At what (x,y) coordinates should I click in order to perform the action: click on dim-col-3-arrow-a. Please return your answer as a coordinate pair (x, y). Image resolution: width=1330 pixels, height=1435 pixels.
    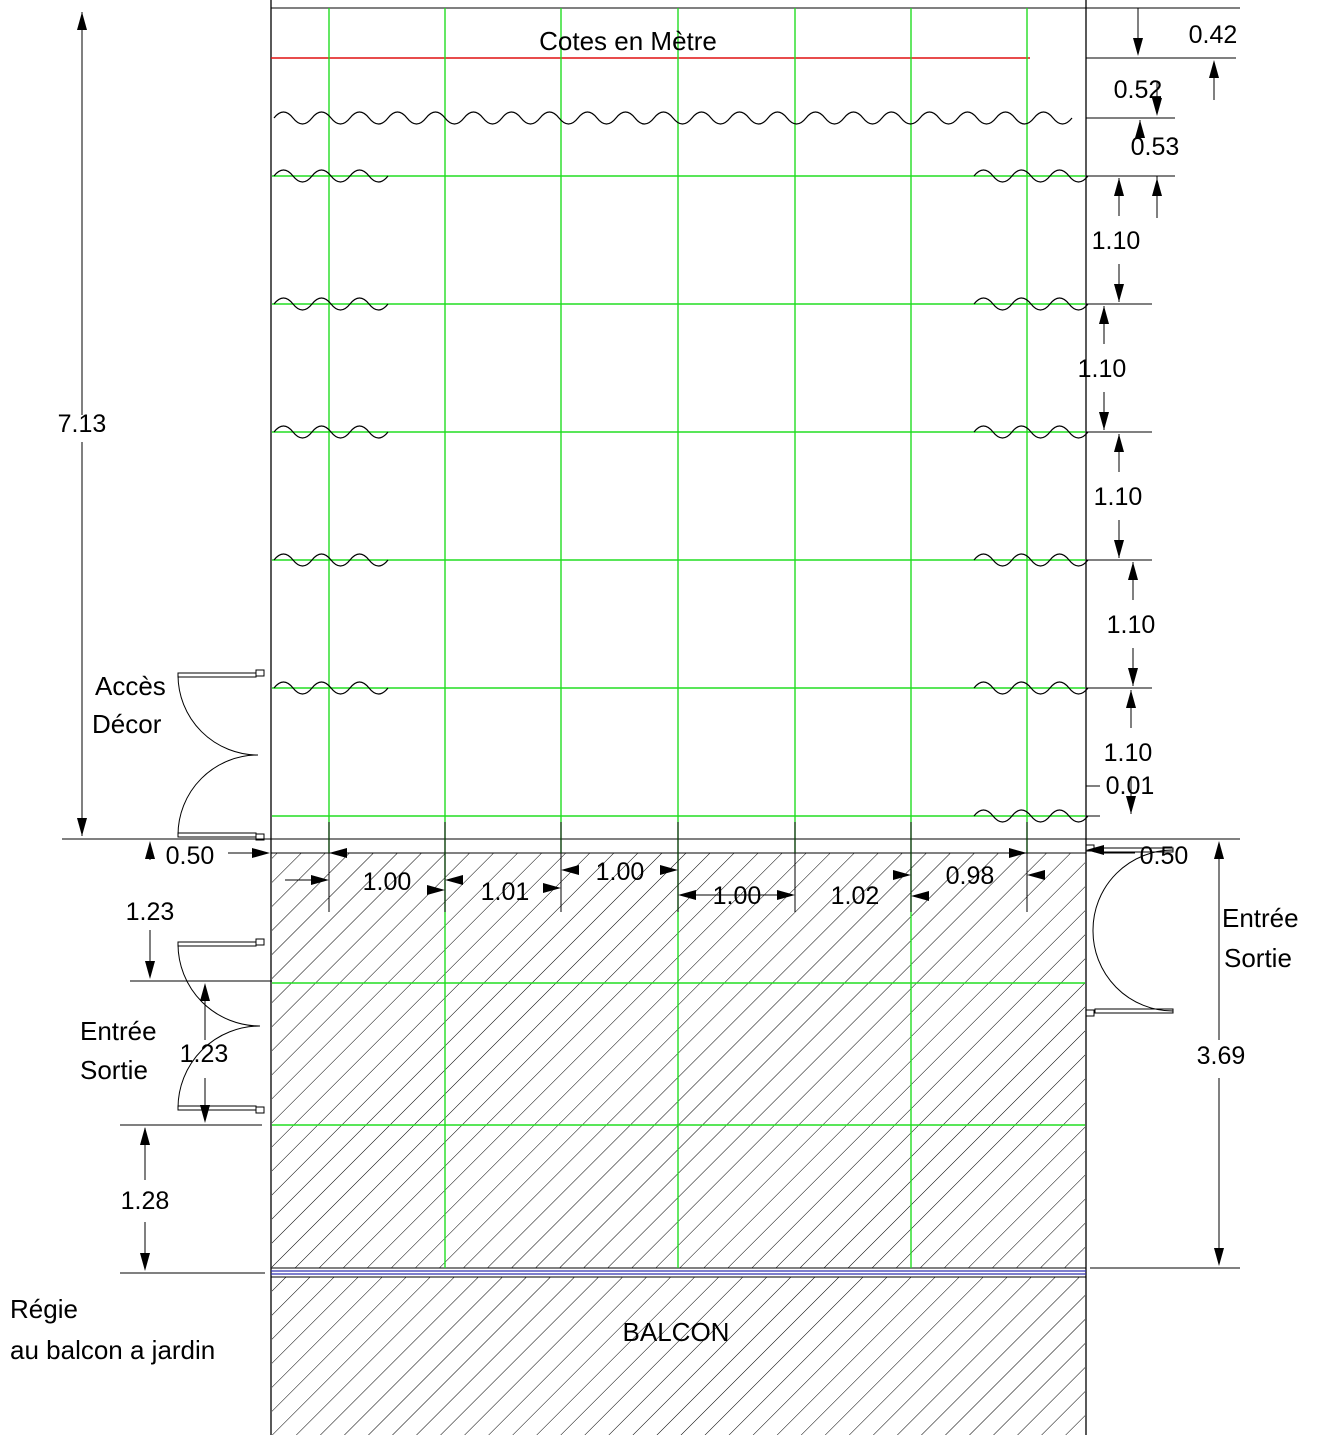
    Looking at the image, I should click on (552, 888).